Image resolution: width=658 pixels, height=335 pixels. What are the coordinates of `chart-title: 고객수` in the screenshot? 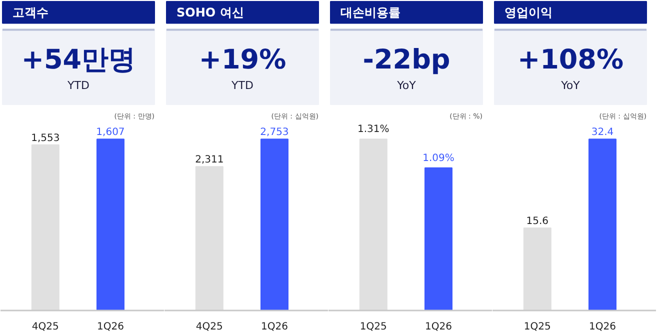 It's located at (30, 12).